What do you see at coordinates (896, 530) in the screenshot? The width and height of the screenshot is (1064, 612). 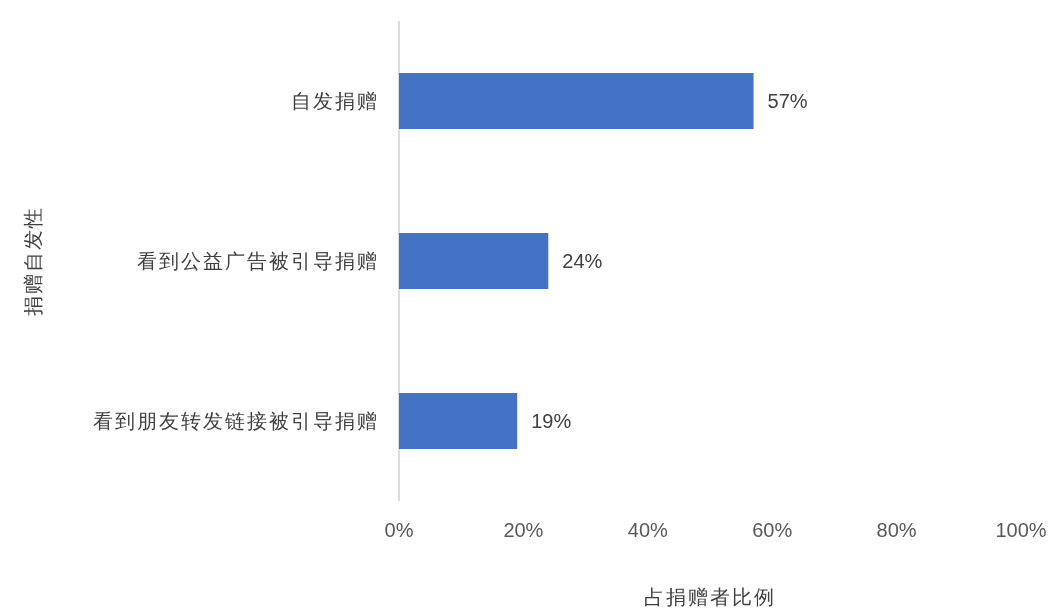 I see `x-tick-label: 80%` at bounding box center [896, 530].